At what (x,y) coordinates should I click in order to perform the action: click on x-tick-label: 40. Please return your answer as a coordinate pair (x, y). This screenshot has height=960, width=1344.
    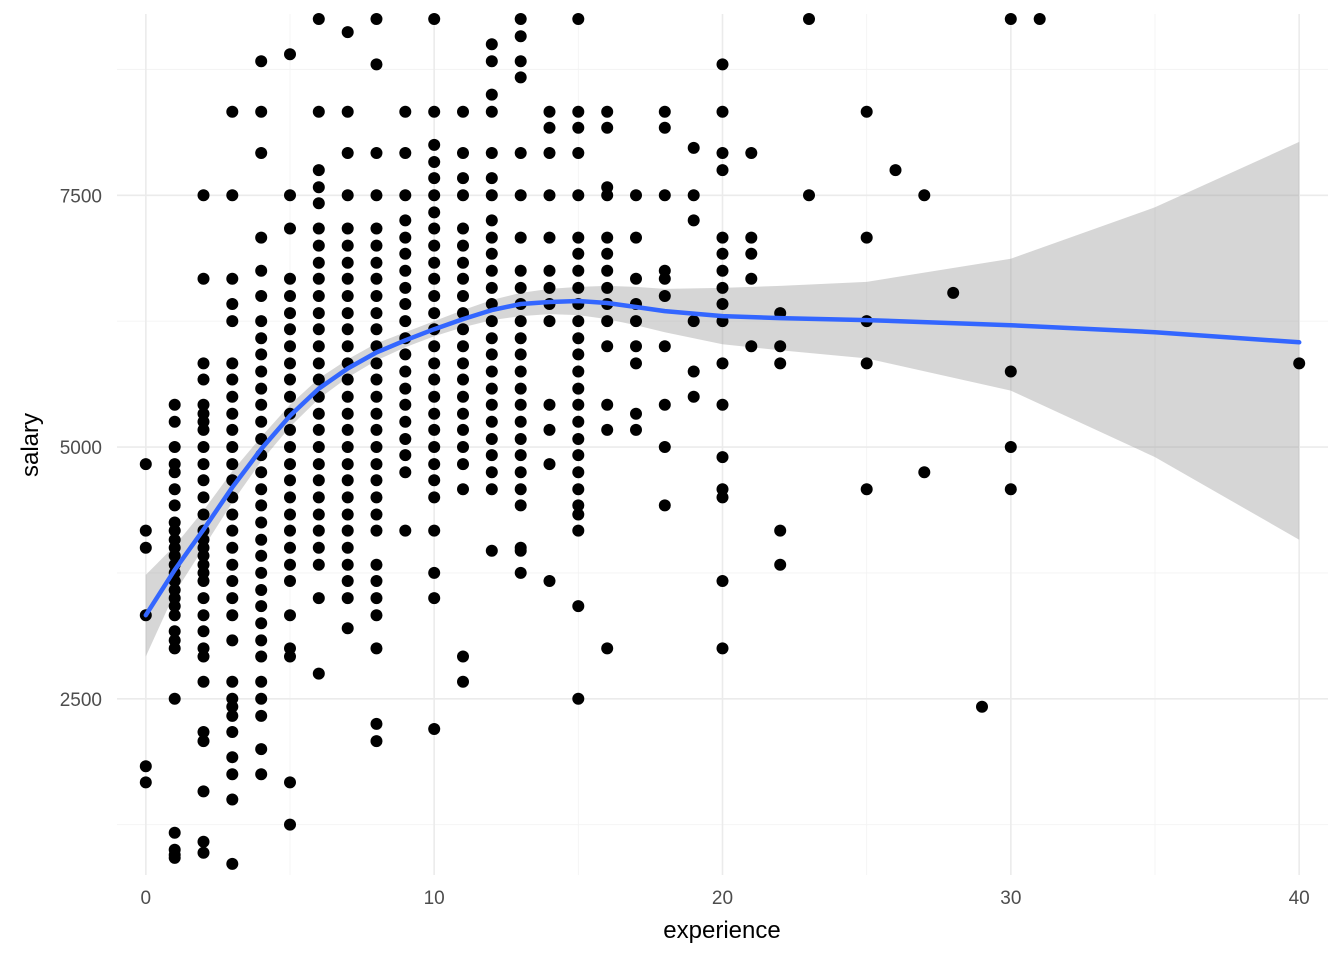
    Looking at the image, I should click on (1299, 898).